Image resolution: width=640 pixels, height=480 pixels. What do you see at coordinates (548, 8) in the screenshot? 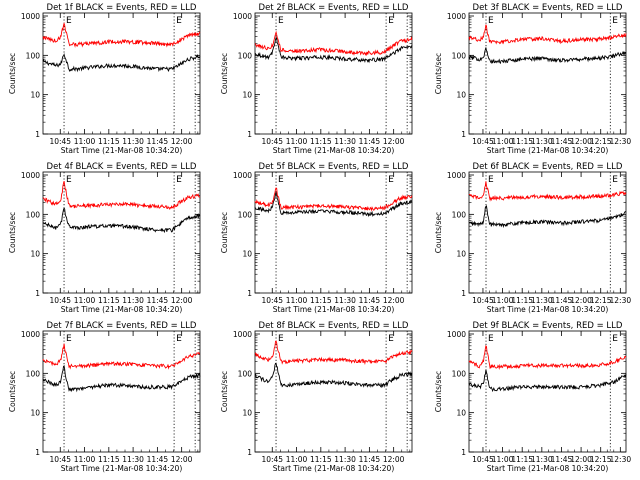
I see `panel-title: Det 3f BLACK = Events, RED = LLD` at bounding box center [548, 8].